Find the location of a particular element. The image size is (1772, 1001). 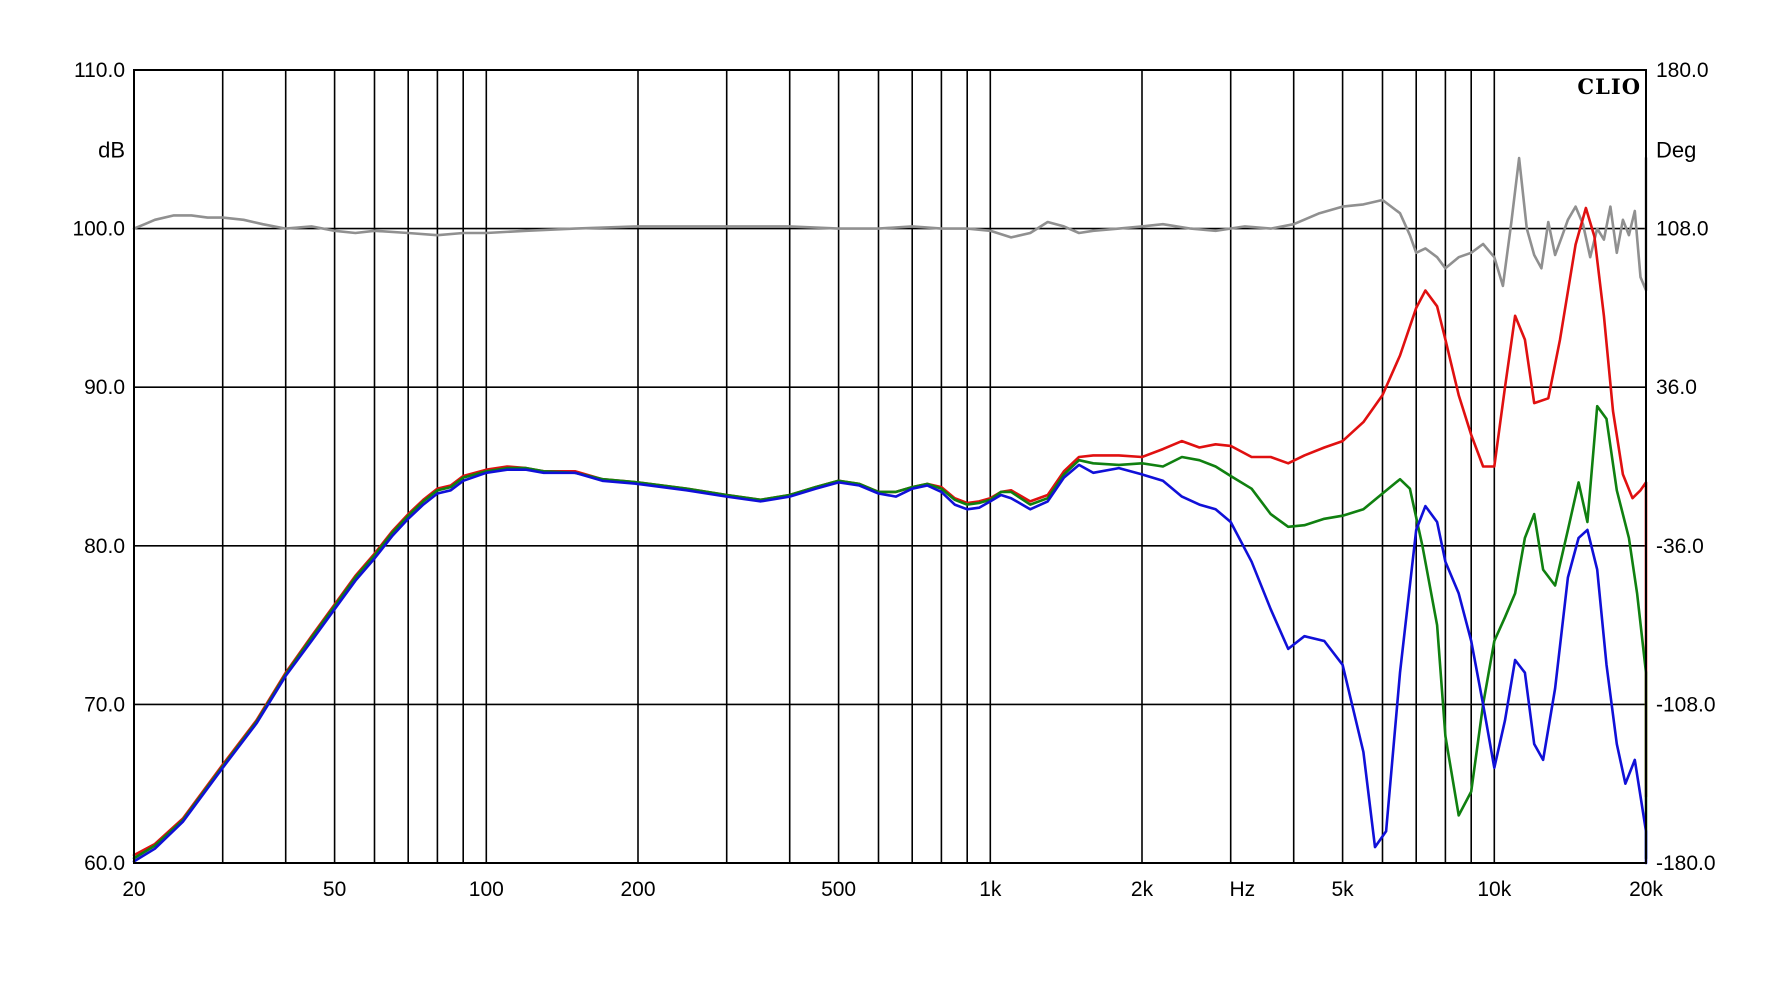

x-tick-label: 1k is located at coordinates (990, 889).